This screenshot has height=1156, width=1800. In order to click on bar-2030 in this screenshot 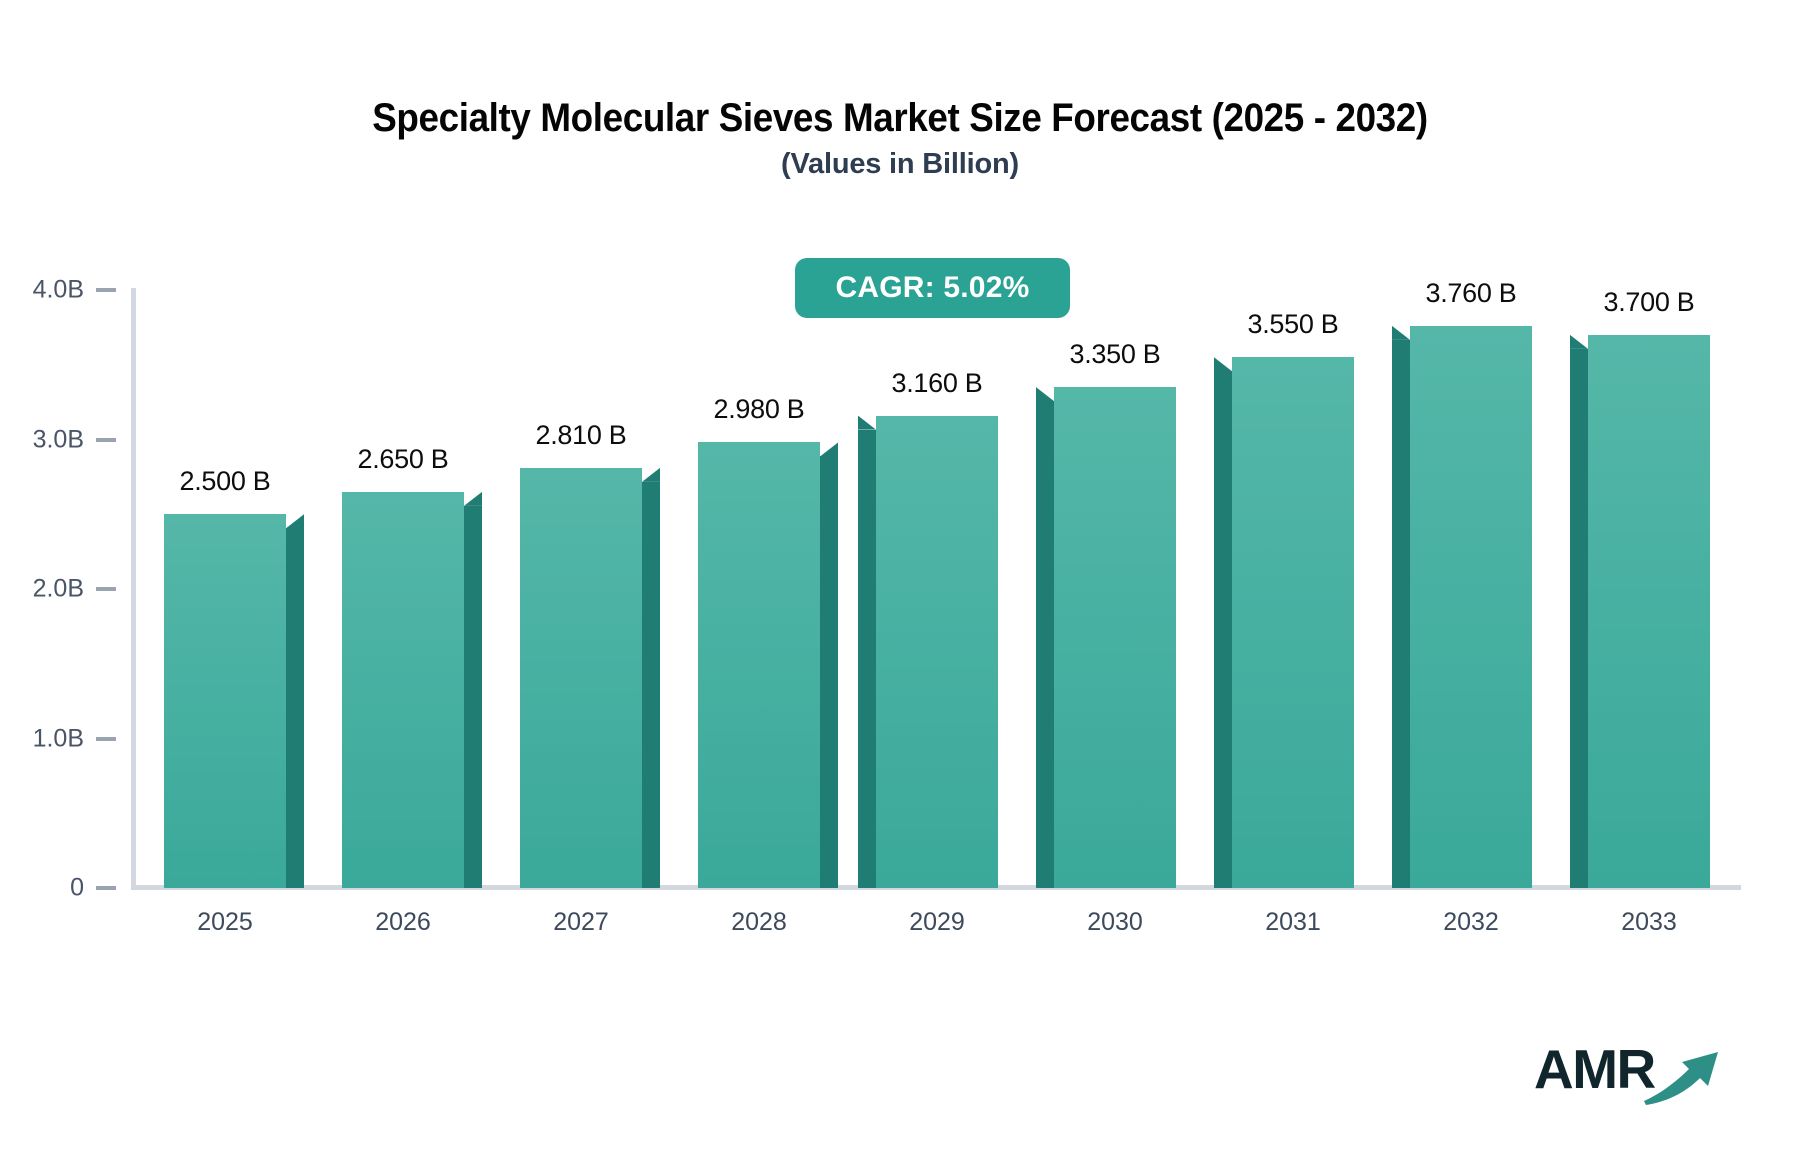, I will do `click(1106, 637)`.